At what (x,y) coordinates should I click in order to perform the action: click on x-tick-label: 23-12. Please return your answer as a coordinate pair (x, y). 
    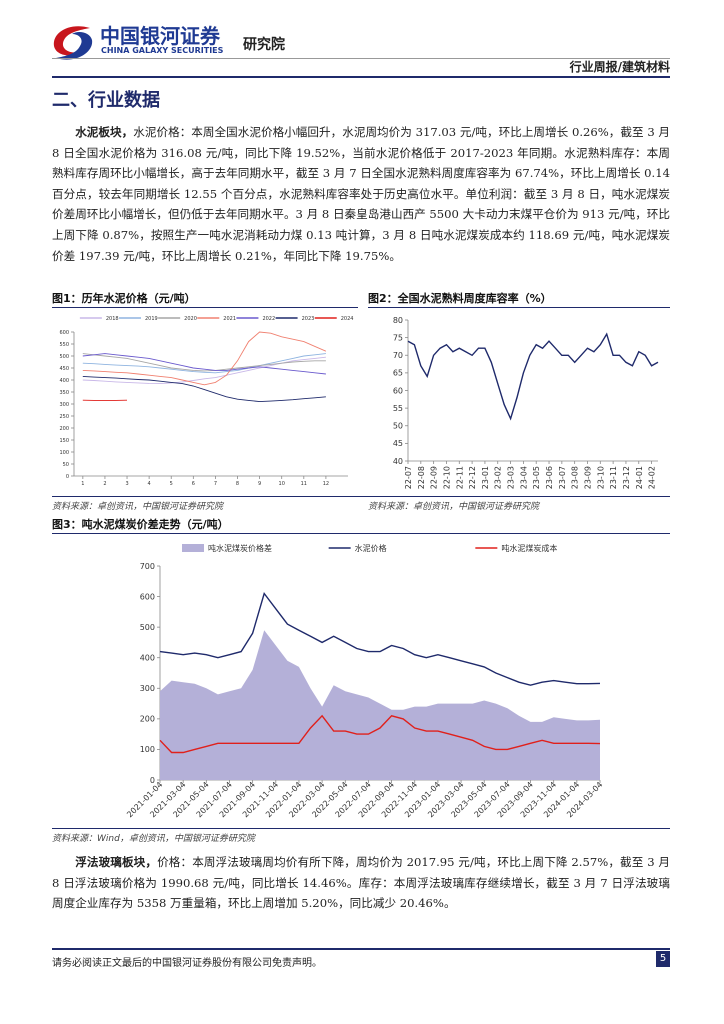
    Looking at the image, I should click on (626, 477).